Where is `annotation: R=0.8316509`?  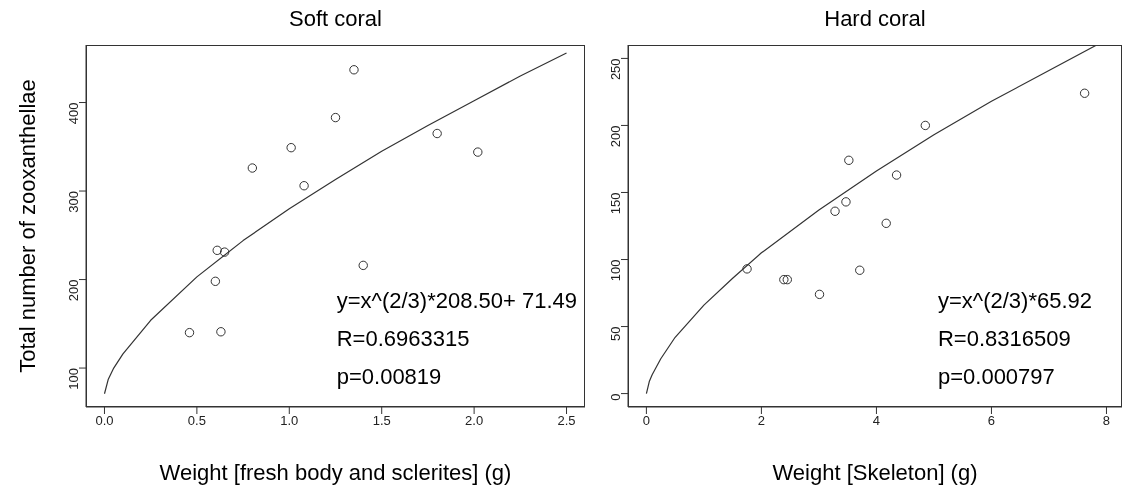
annotation: R=0.8316509 is located at coordinates (1004, 339).